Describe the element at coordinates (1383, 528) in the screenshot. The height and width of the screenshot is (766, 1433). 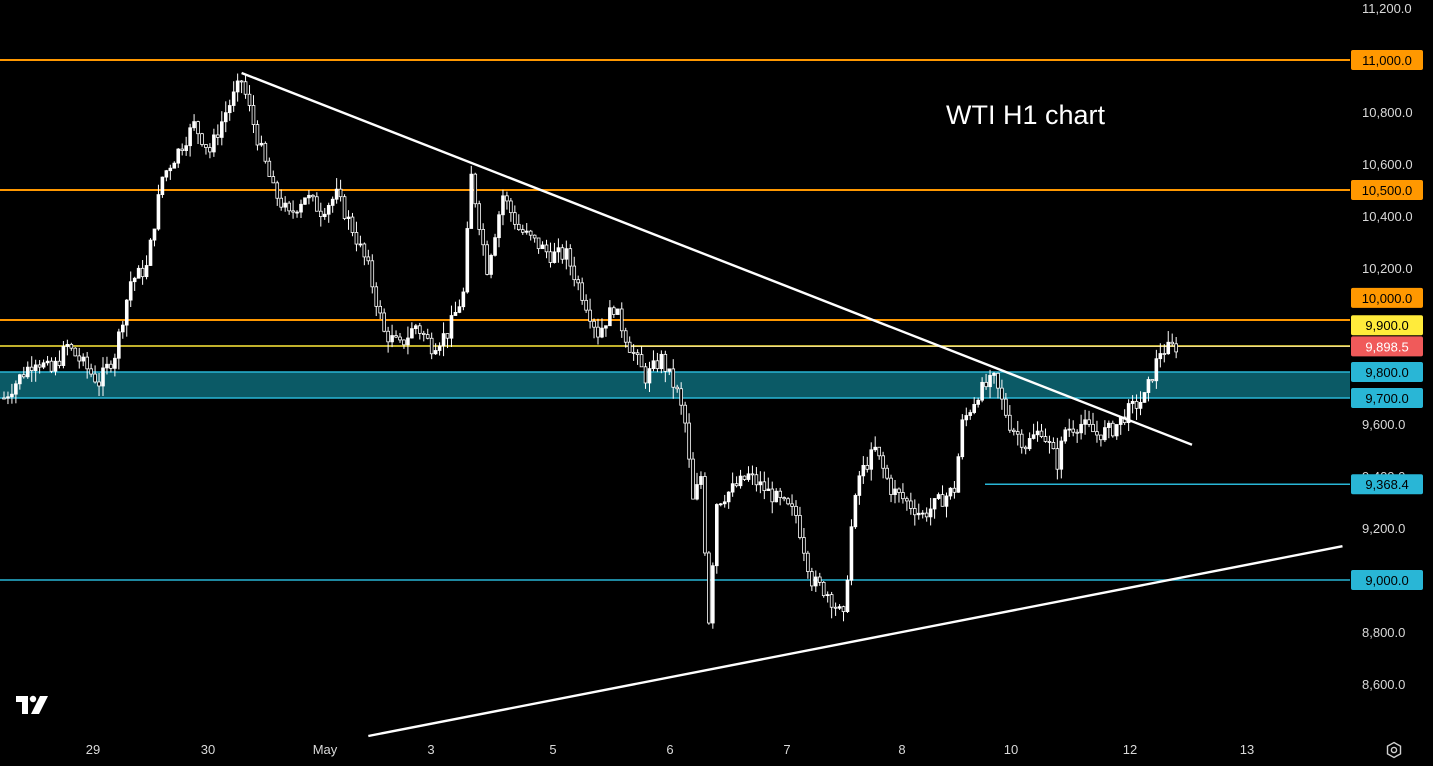
I see `y-tick-label: 9,200.0` at that location.